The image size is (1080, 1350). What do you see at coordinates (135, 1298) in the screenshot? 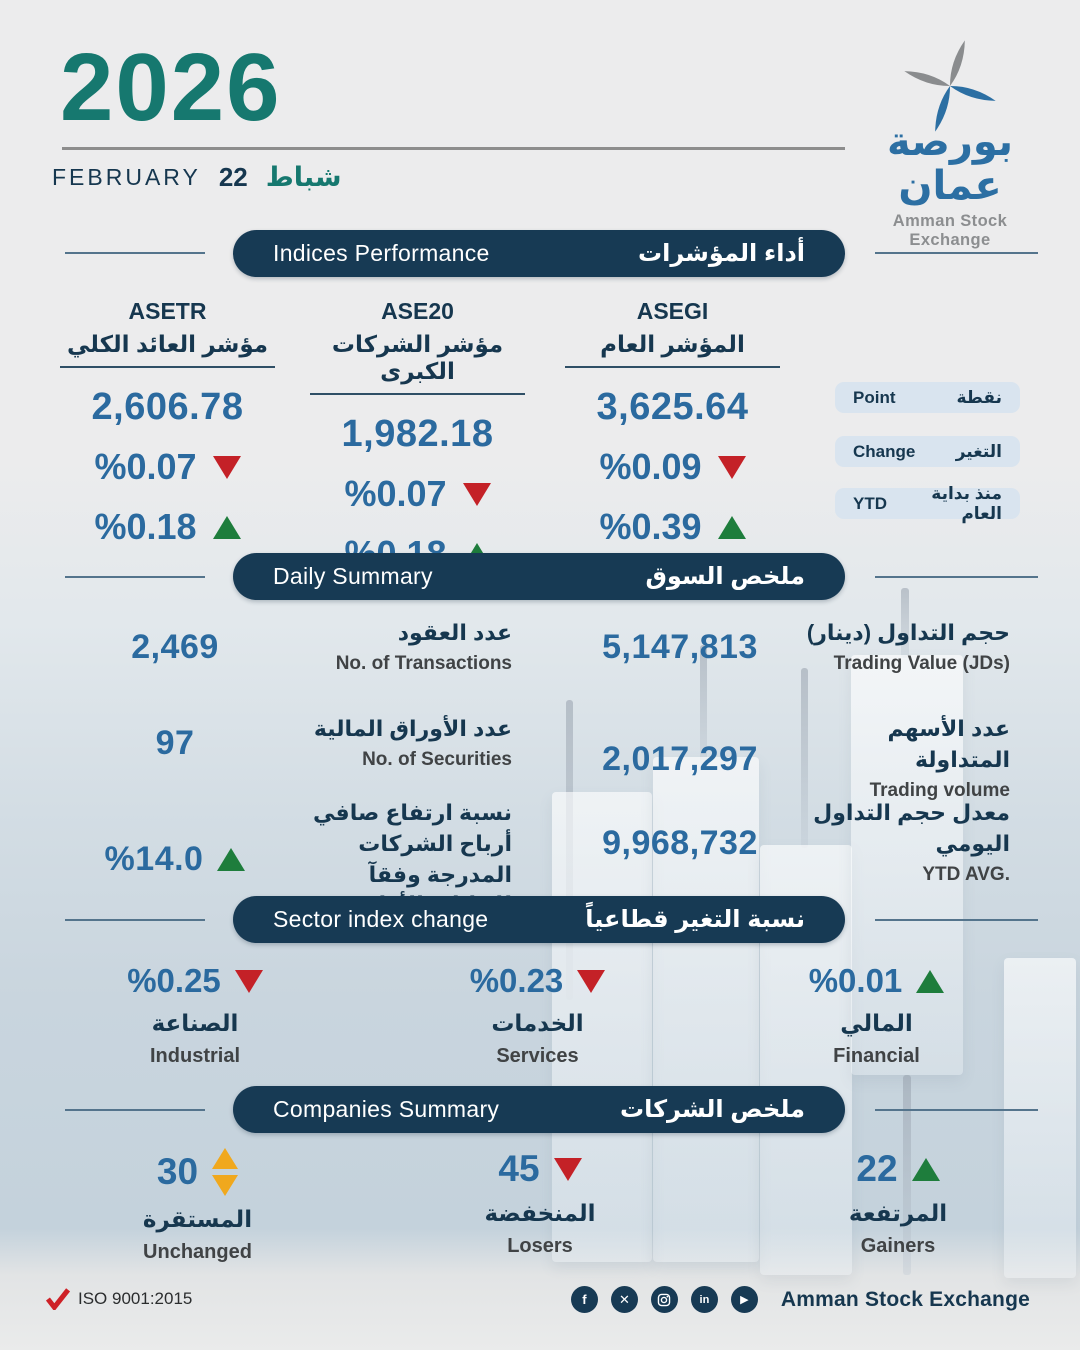
I see `iso-label: ISO 9001:2015` at bounding box center [135, 1298].